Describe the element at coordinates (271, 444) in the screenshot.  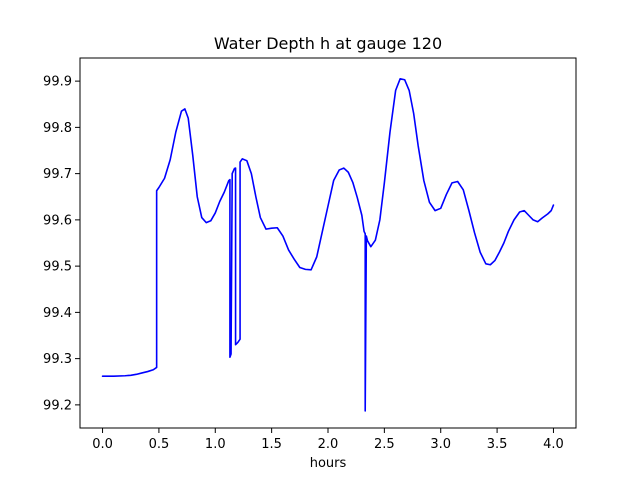
I see `x-tick-label: 1.5` at that location.